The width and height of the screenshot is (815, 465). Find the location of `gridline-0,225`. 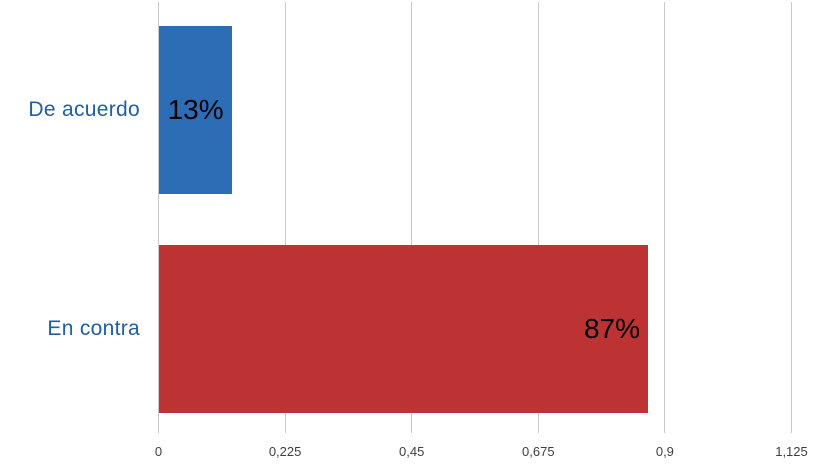

gridline-0,225 is located at coordinates (285, 217).